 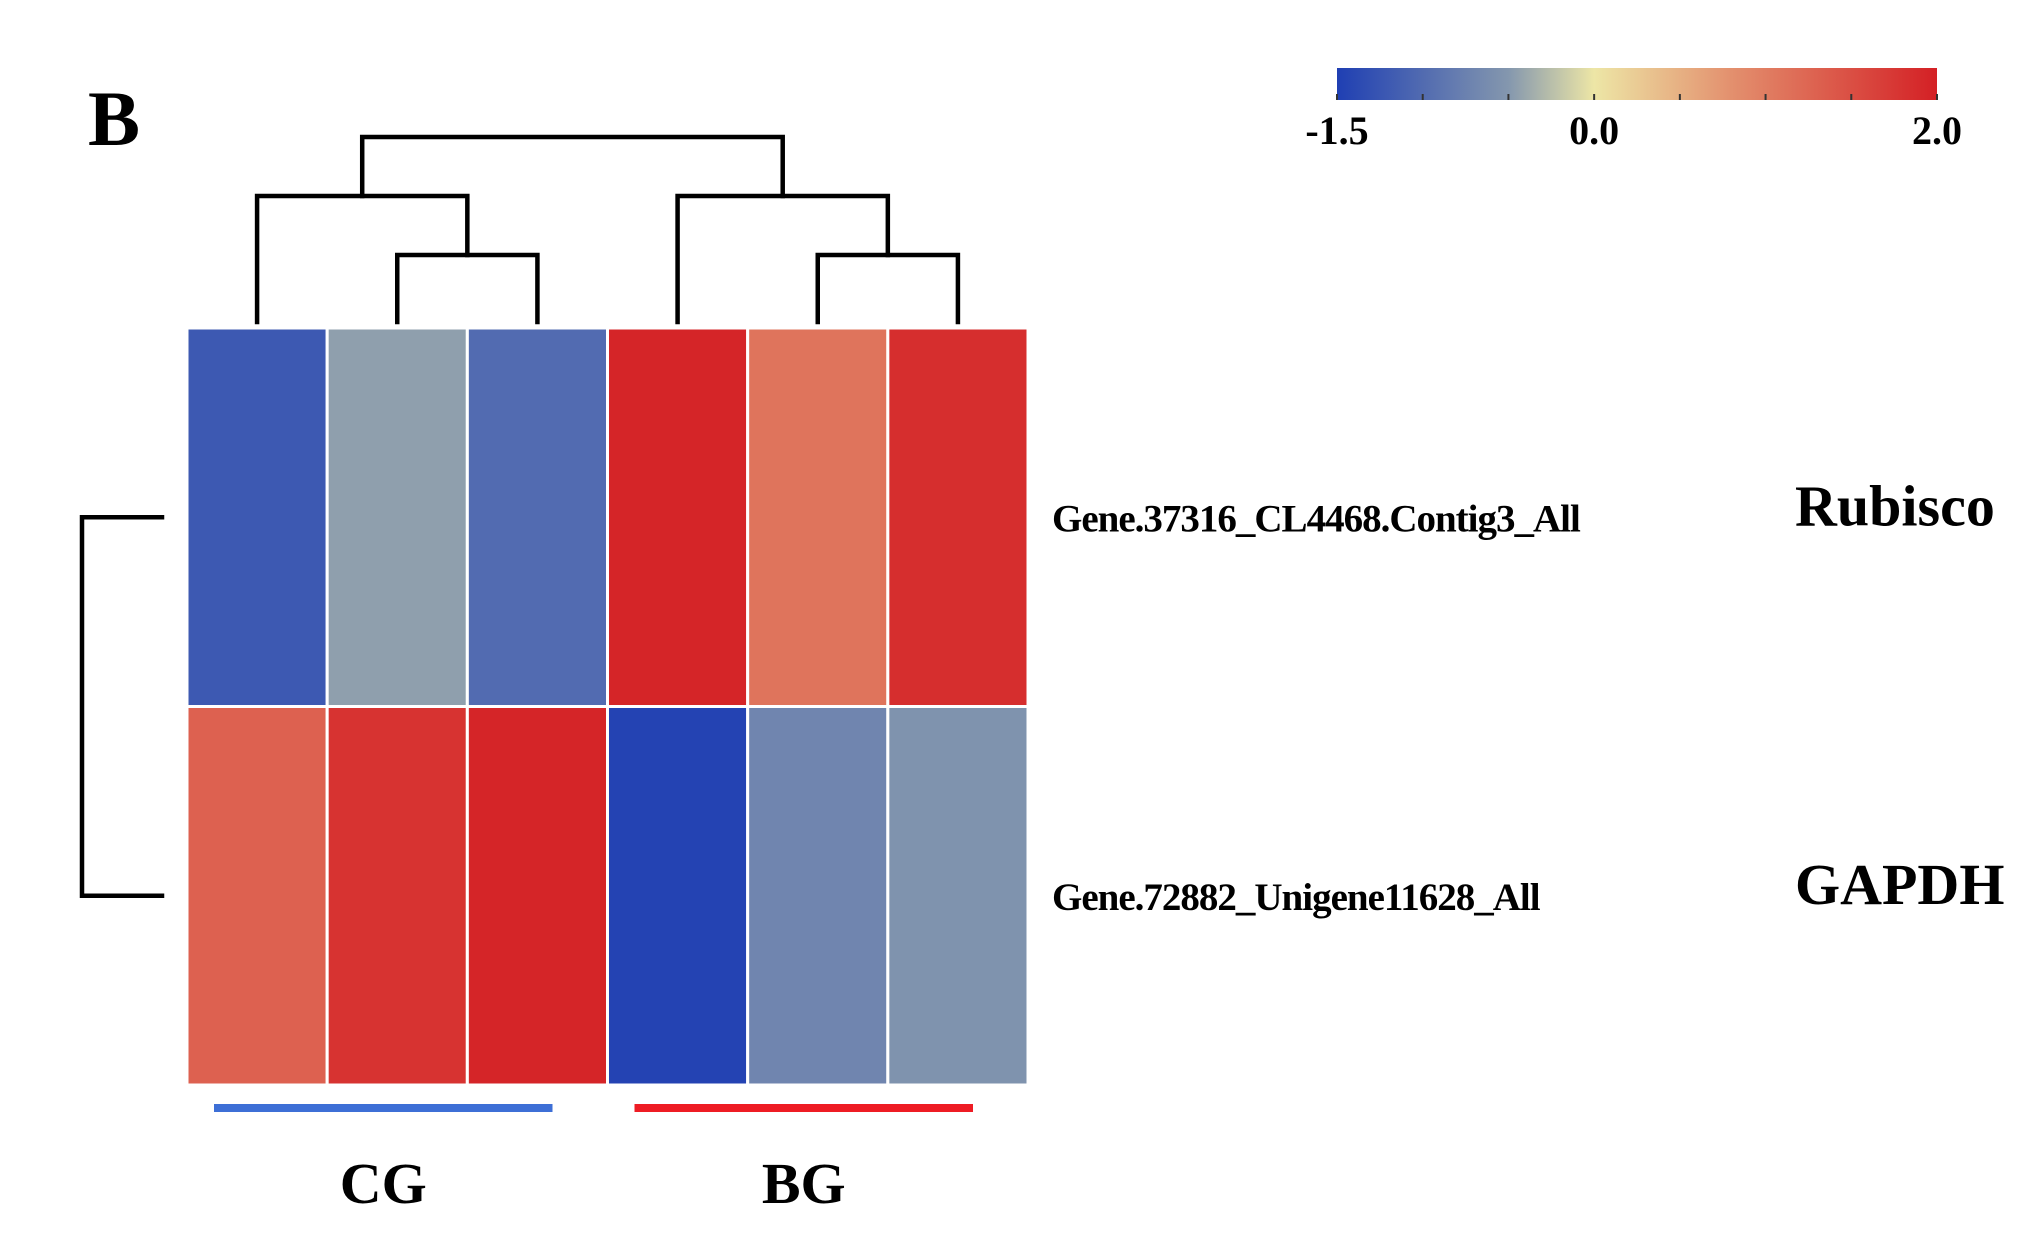 I want to click on row-annotation: GAPDH, so click(x=1899, y=884).